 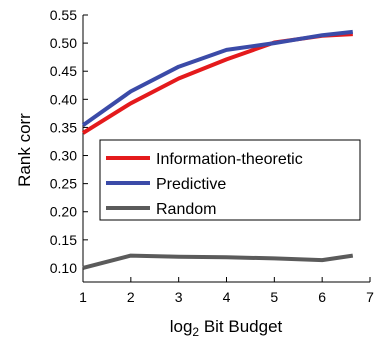 What do you see at coordinates (186, 209) in the screenshot?
I see `legend-label: Random` at bounding box center [186, 209].